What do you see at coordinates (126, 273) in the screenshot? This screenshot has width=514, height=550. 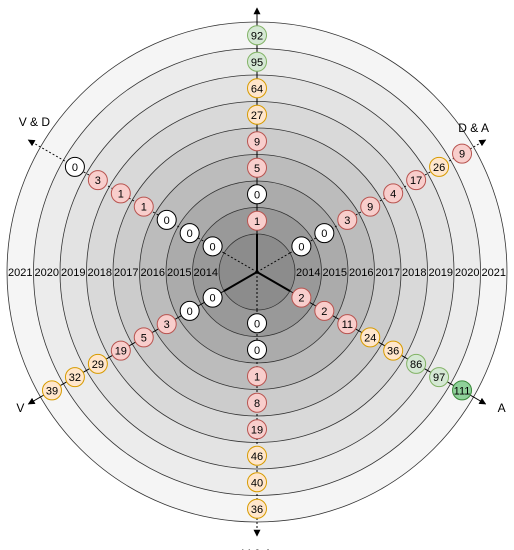 I see `year-label-2017-left: 2017` at bounding box center [126, 273].